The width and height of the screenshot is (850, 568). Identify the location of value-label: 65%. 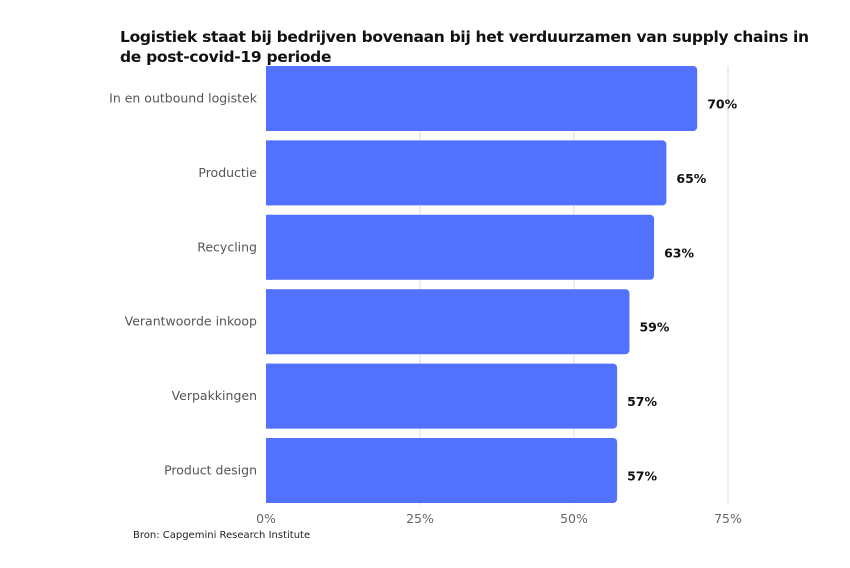
(691, 178).